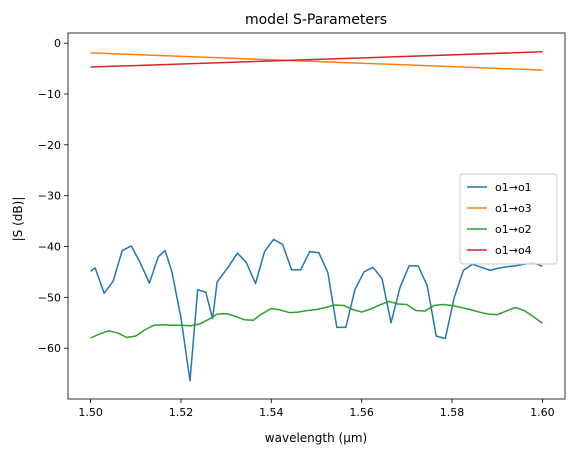 Image resolution: width=575 pixels, height=455 pixels. Describe the element at coordinates (452, 412) in the screenshot. I see `x-tick-label: 1.58` at that location.